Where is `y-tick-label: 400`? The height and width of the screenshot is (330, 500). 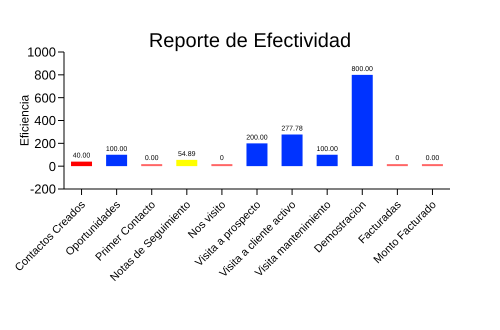 y-tick-label: 400 is located at coordinates (45, 120).